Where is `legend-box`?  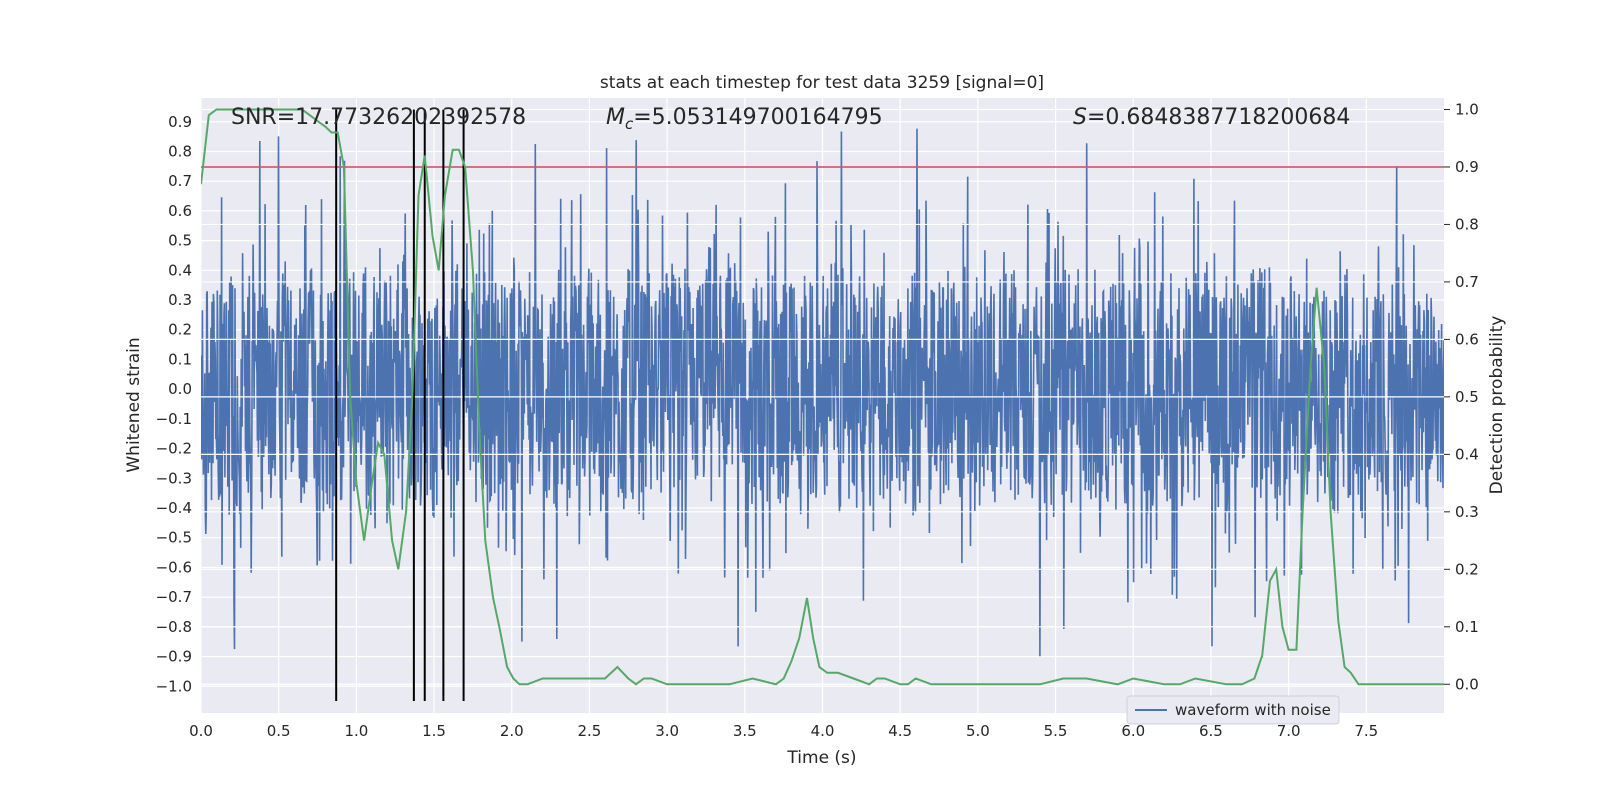
legend-box is located at coordinates (1233, 710).